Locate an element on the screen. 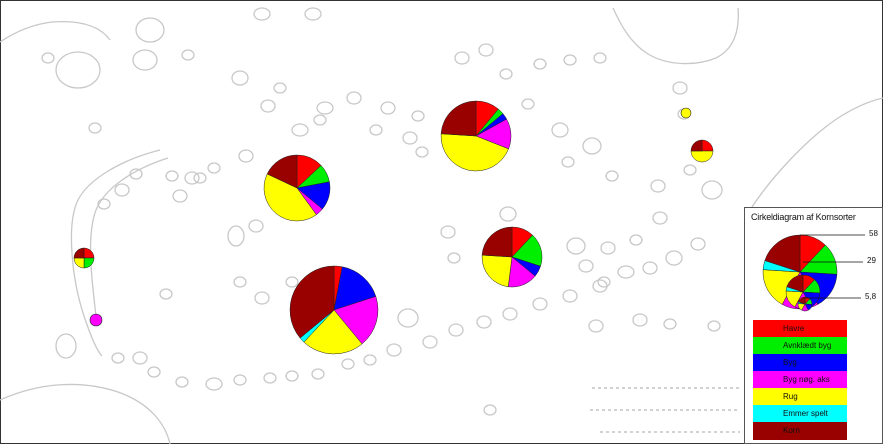  legend-item: Avnklædt byg is located at coordinates (800, 346).